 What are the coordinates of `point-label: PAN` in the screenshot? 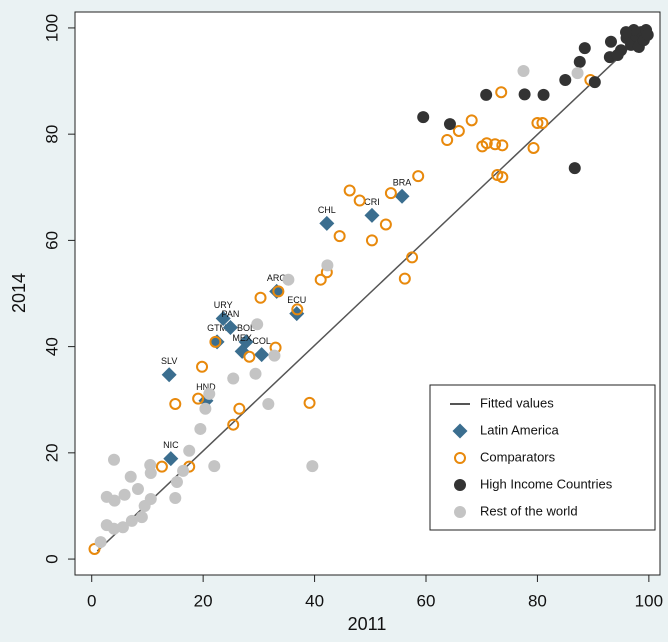 It's located at (231, 314).